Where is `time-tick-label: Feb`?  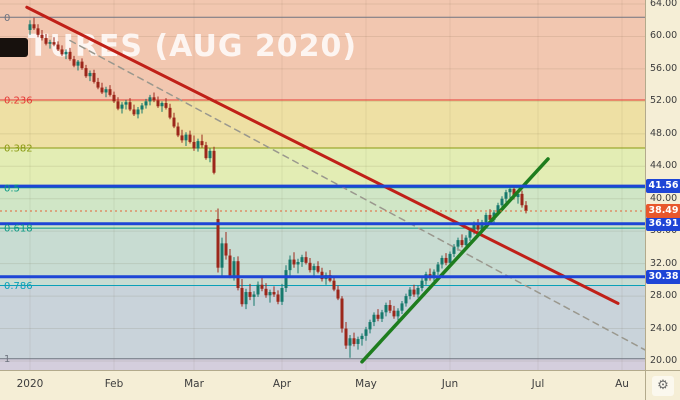 time-tick-label: Feb is located at coordinates (114, 384).